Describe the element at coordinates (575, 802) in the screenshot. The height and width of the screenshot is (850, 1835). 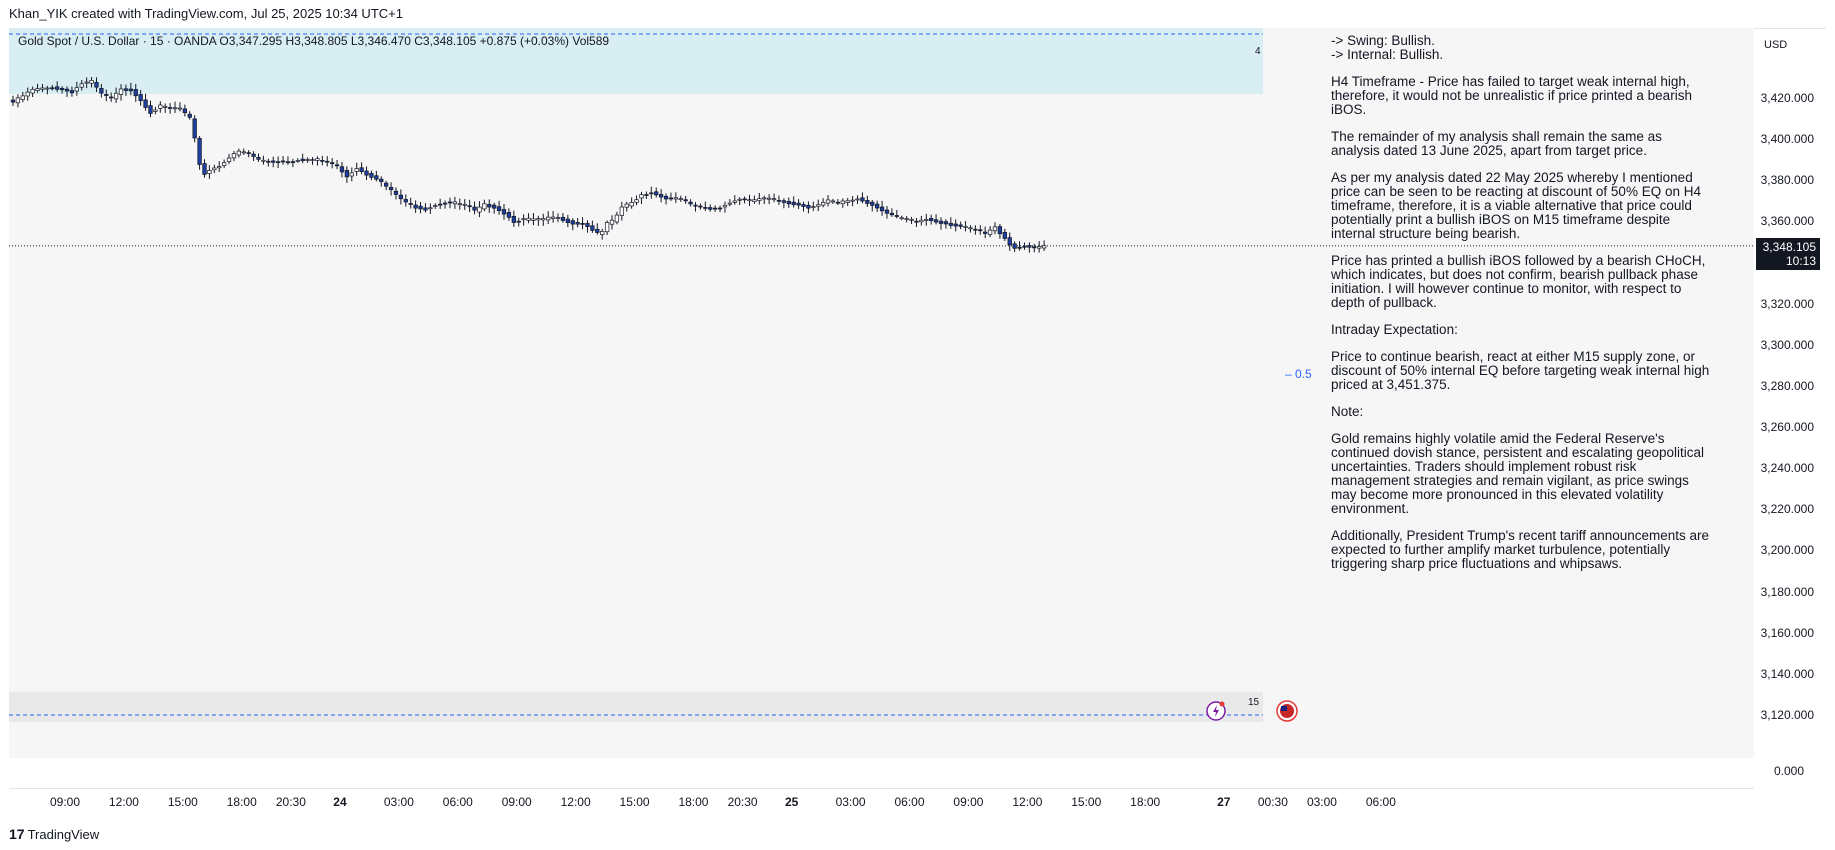
I see `time-tick-label: 12:00` at that location.